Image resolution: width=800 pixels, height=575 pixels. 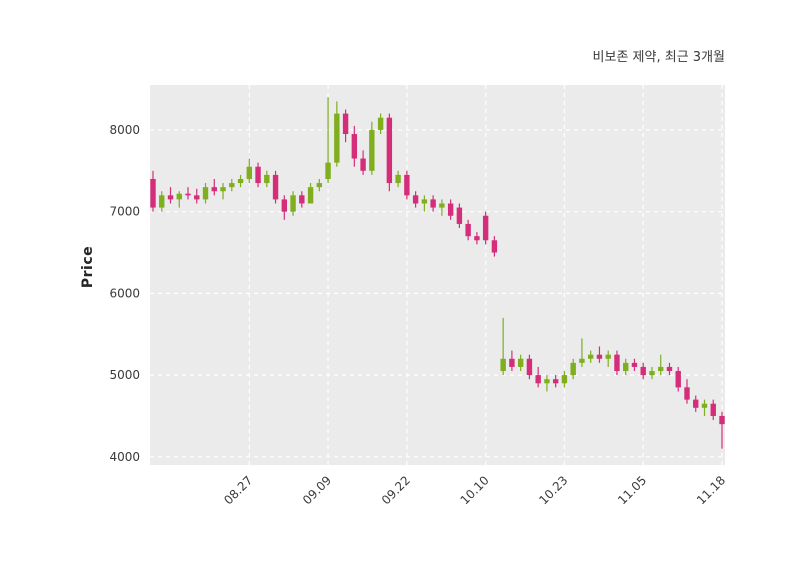 What do you see at coordinates (238, 490) in the screenshot?
I see `x-tick-label: 08.27` at bounding box center [238, 490].